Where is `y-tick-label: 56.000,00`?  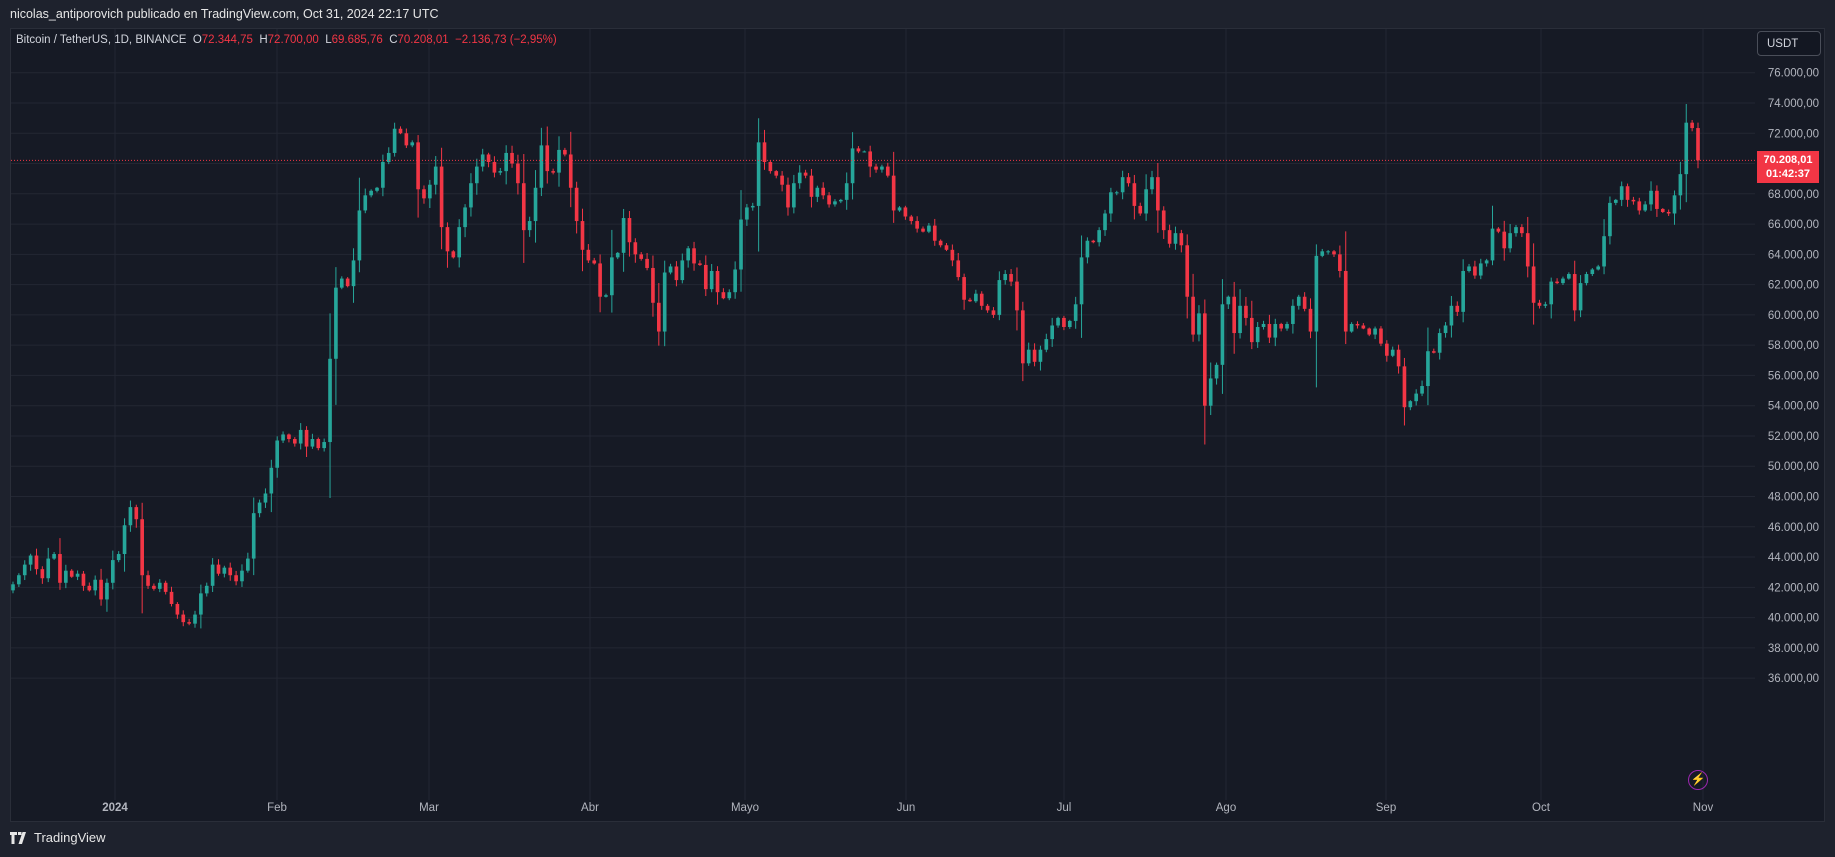
y-tick-label: 56.000,00 is located at coordinates (1793, 376).